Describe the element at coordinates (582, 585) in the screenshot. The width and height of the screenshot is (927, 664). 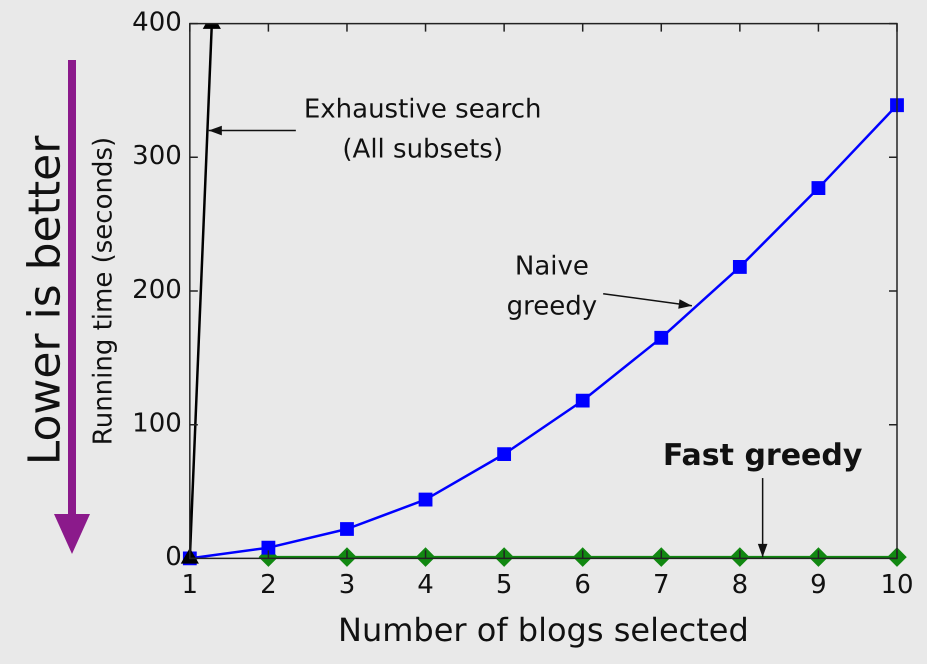
I see `x-tick-label: 6` at that location.